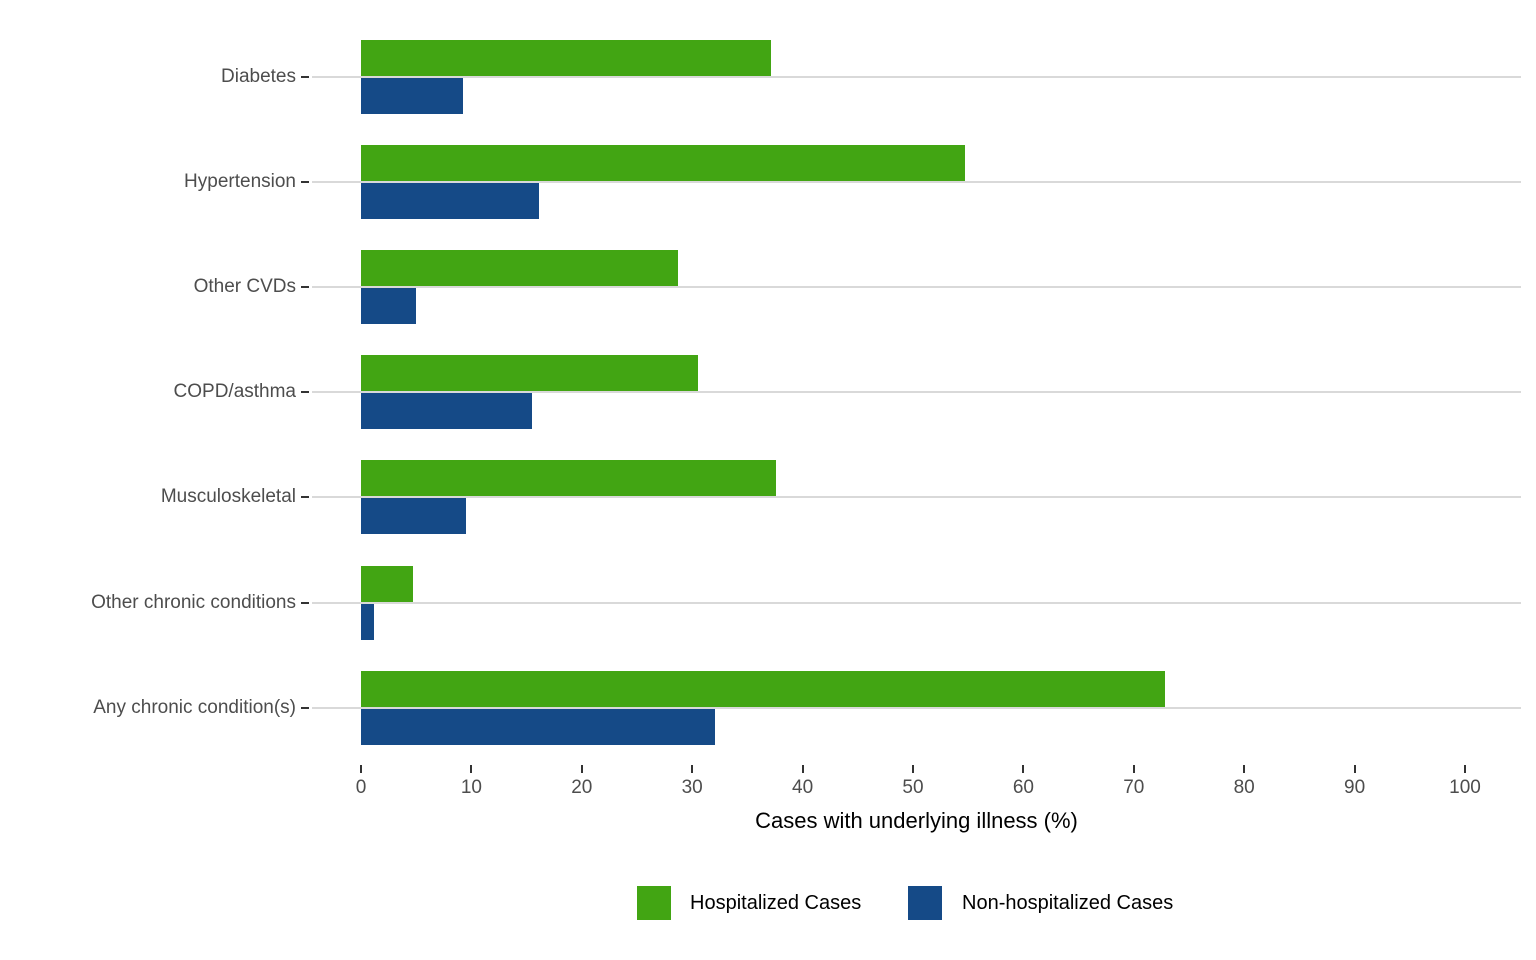 The image size is (1536, 960). What do you see at coordinates (1134, 787) in the screenshot?
I see `x-axis-tick-label: 70` at bounding box center [1134, 787].